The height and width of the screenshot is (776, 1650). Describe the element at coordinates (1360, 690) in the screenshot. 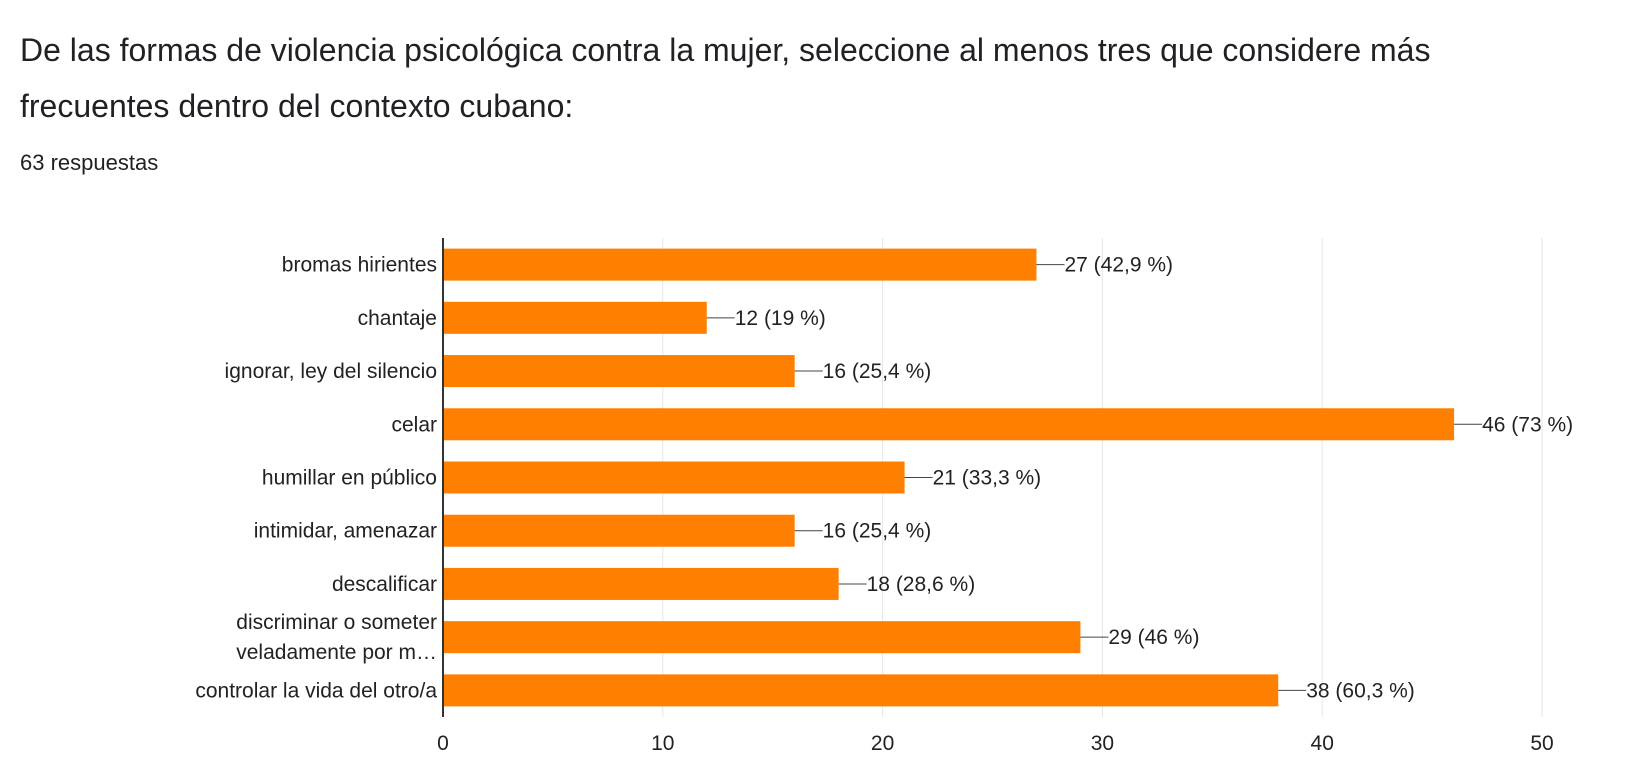

I see `data-label: 38 (60,3 %)` at that location.